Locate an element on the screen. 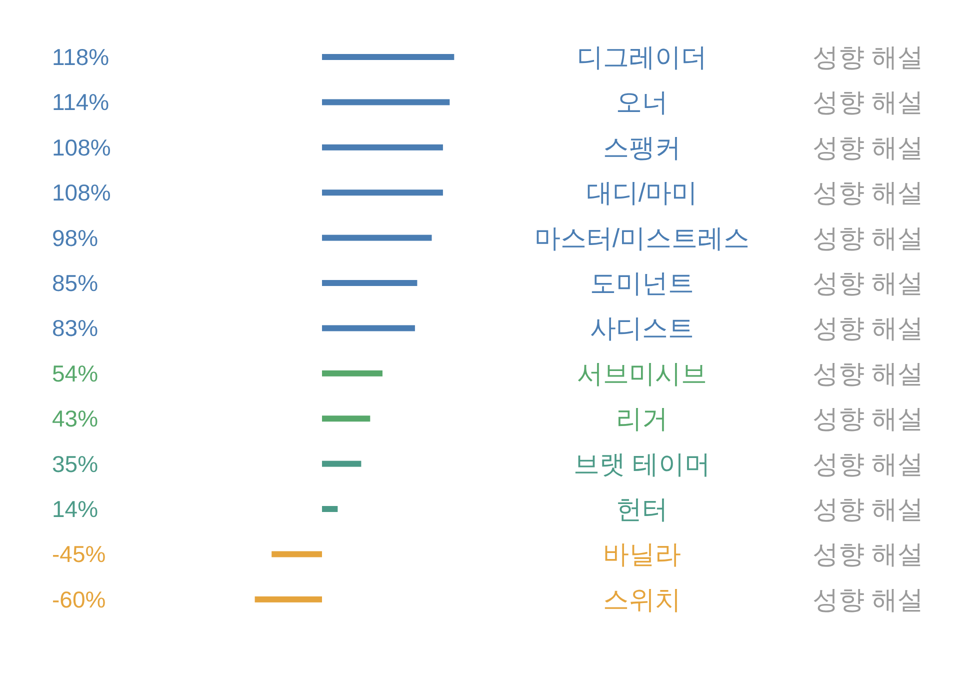 This screenshot has height=674, width=980. y-tick-label: 스팽커 is located at coordinates (642, 147).